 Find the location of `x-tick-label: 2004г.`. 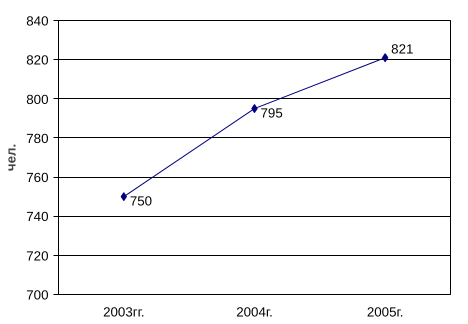

x-tick-label: 2004г. is located at coordinates (254, 312).